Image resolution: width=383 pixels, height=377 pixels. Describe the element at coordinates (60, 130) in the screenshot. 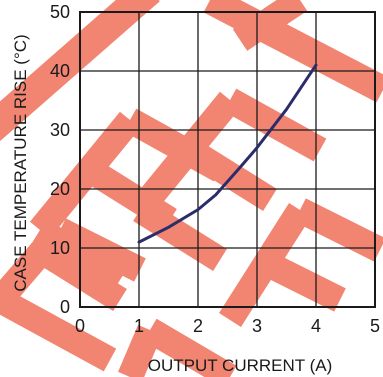

I see `y-tick-label: 30` at that location.